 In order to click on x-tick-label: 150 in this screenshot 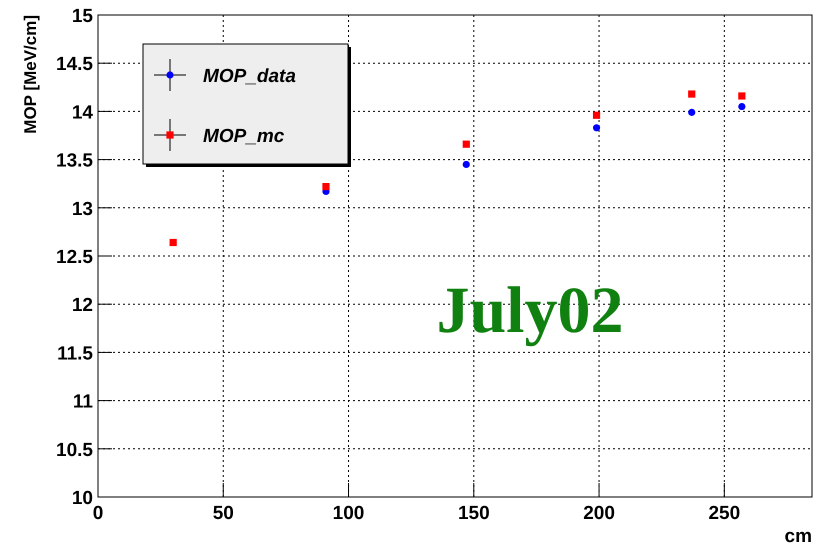, I will do `click(474, 513)`.